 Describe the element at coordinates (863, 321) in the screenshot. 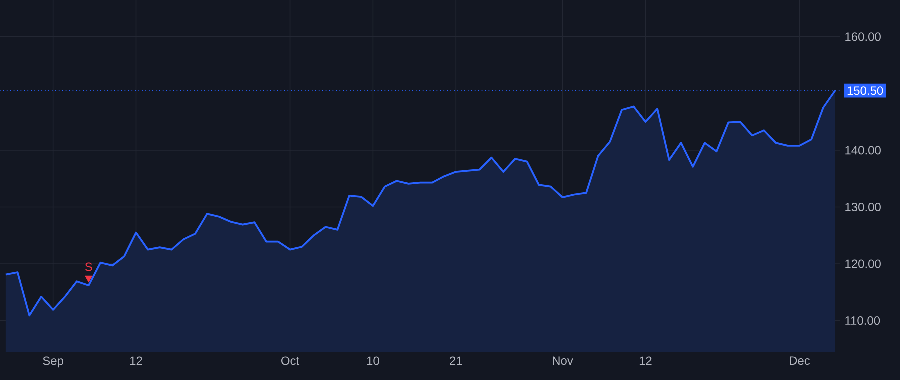

I see `y-tick-label: 110.00` at that location.